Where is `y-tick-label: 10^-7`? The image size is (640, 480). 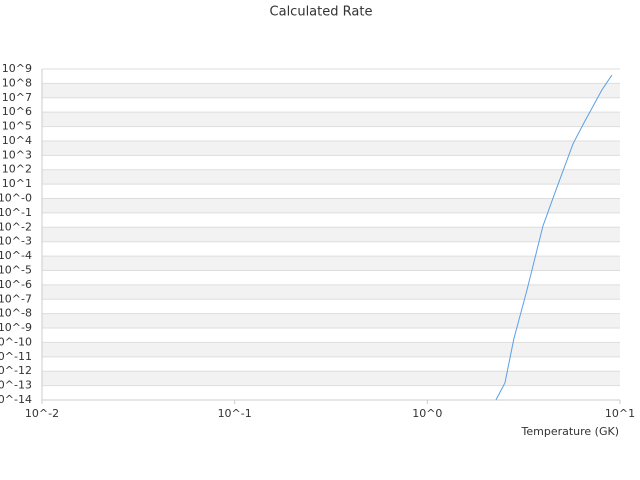 y-tick-label: 10^-7 is located at coordinates (16, 298).